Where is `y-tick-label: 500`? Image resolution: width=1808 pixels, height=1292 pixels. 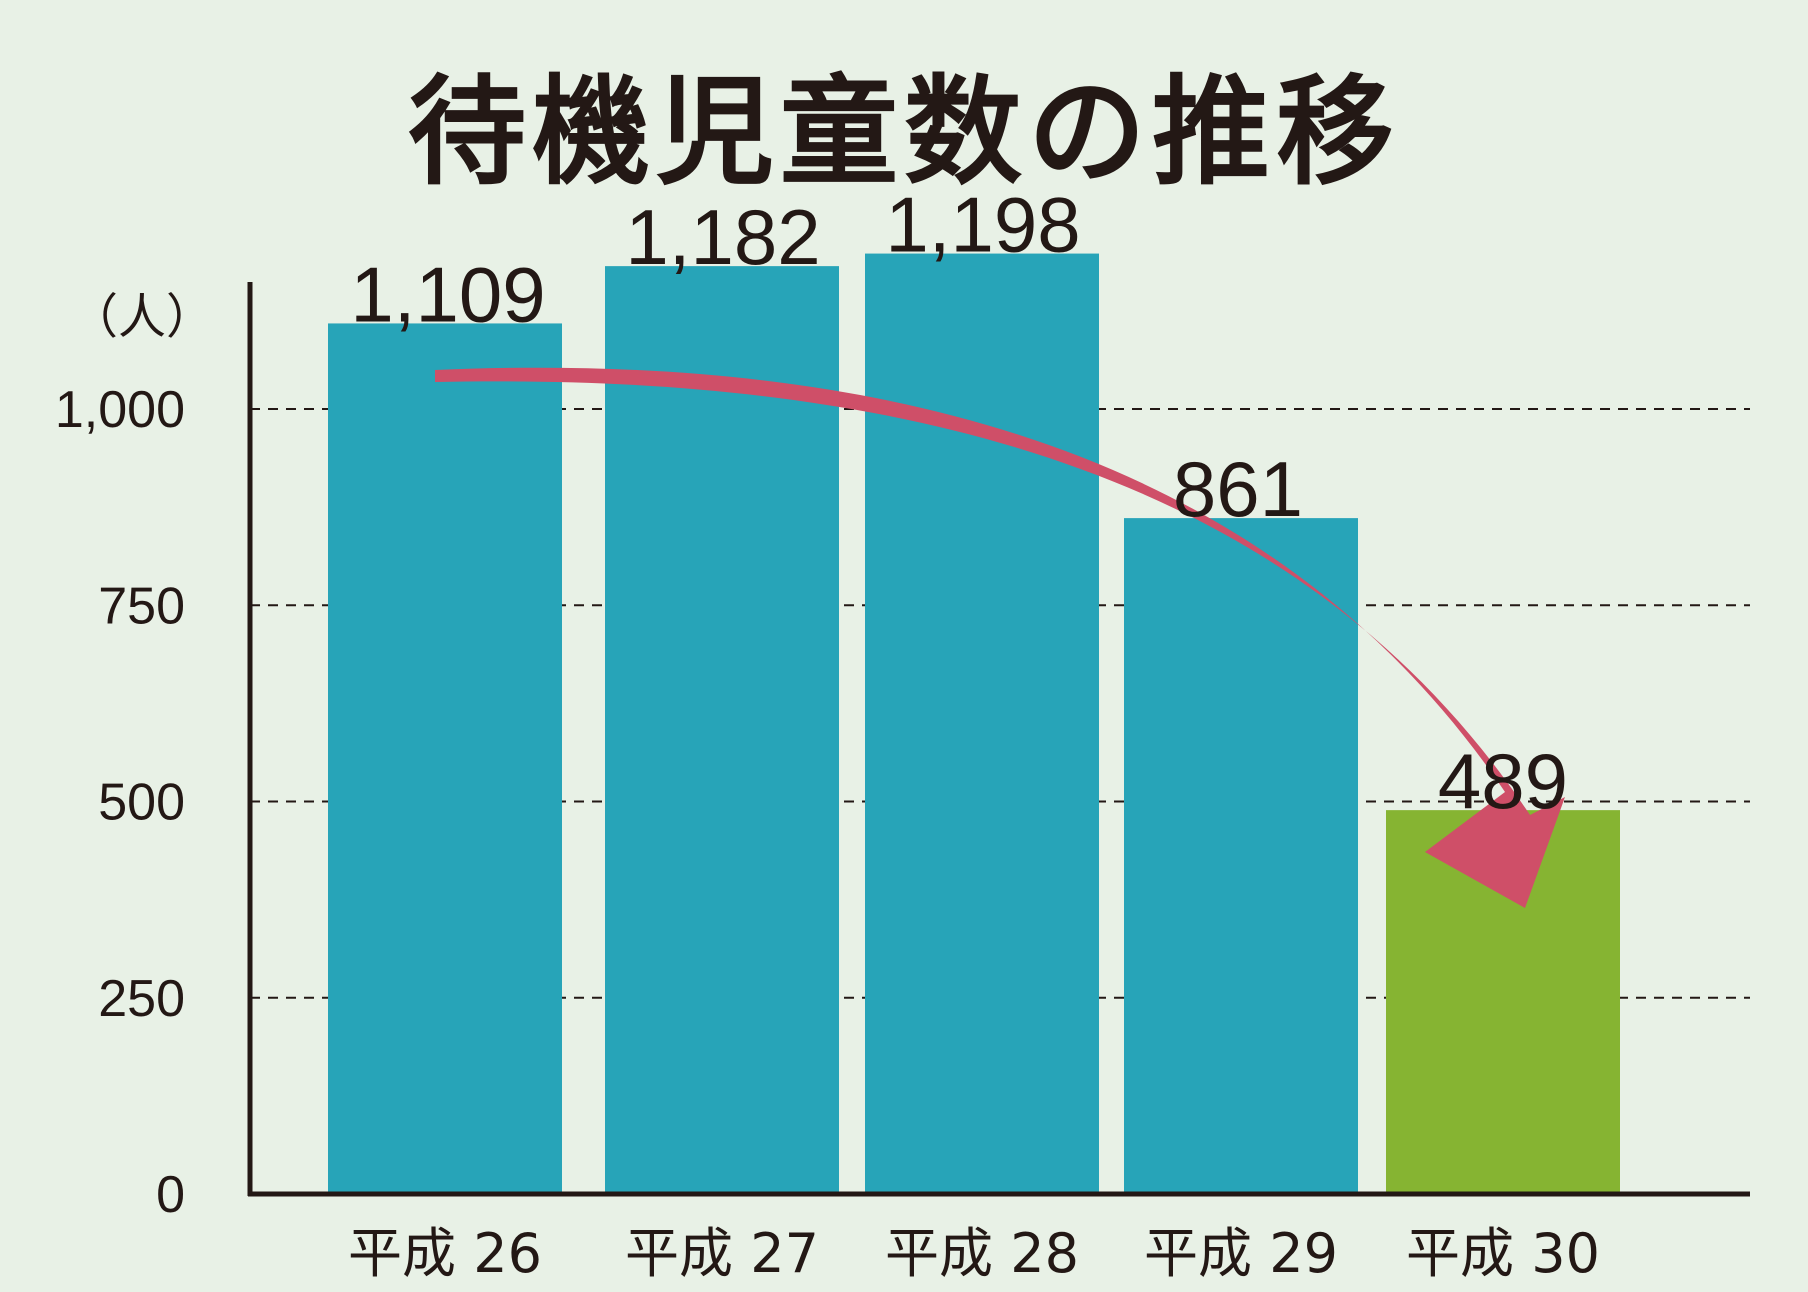 y-tick-label: 500 is located at coordinates (141, 803).